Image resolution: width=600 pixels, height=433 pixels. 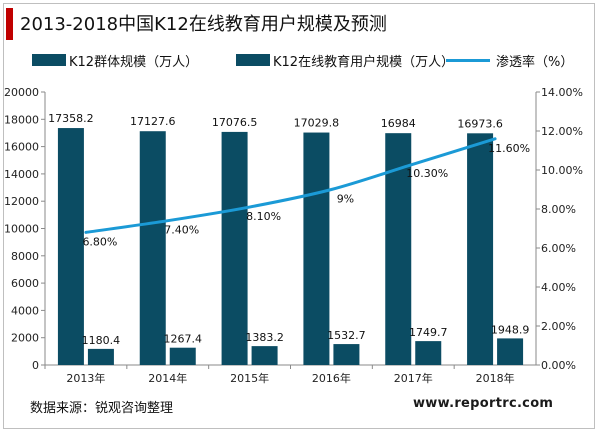 What do you see at coordinates (398, 123) in the screenshot?
I see `data-label-k12-population: 16984` at bounding box center [398, 123].